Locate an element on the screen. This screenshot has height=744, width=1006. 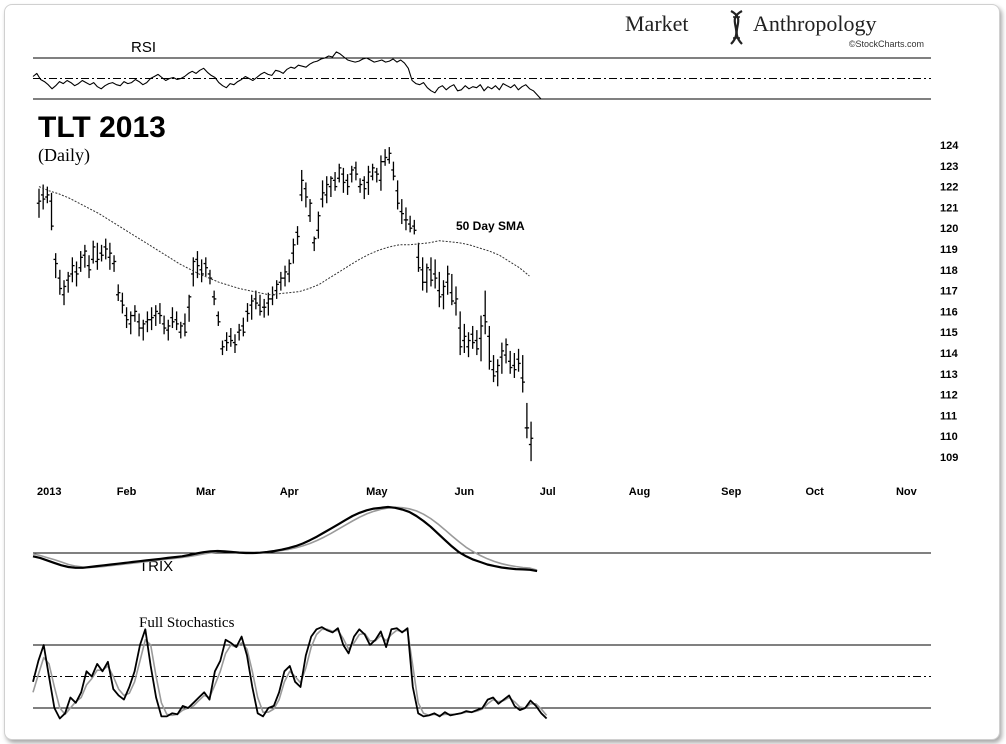
y-tick-label: 120 is located at coordinates (949, 229).